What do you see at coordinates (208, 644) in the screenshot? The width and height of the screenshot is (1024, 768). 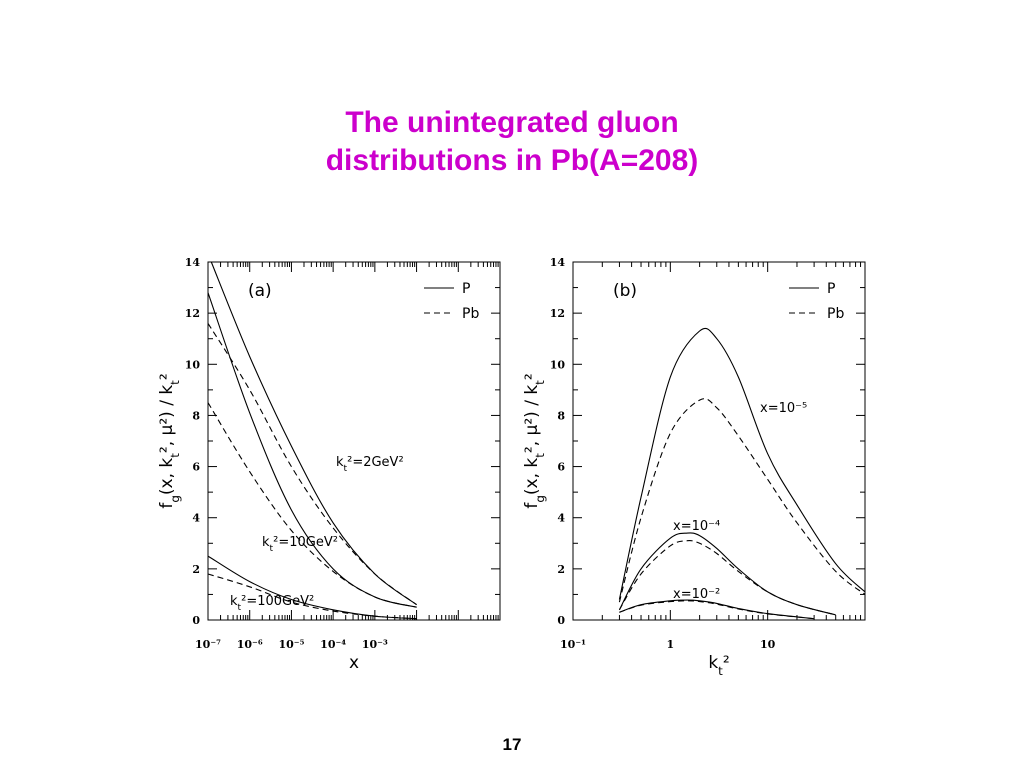 I see `x-tick-label: 10⁻⁷` at bounding box center [208, 644].